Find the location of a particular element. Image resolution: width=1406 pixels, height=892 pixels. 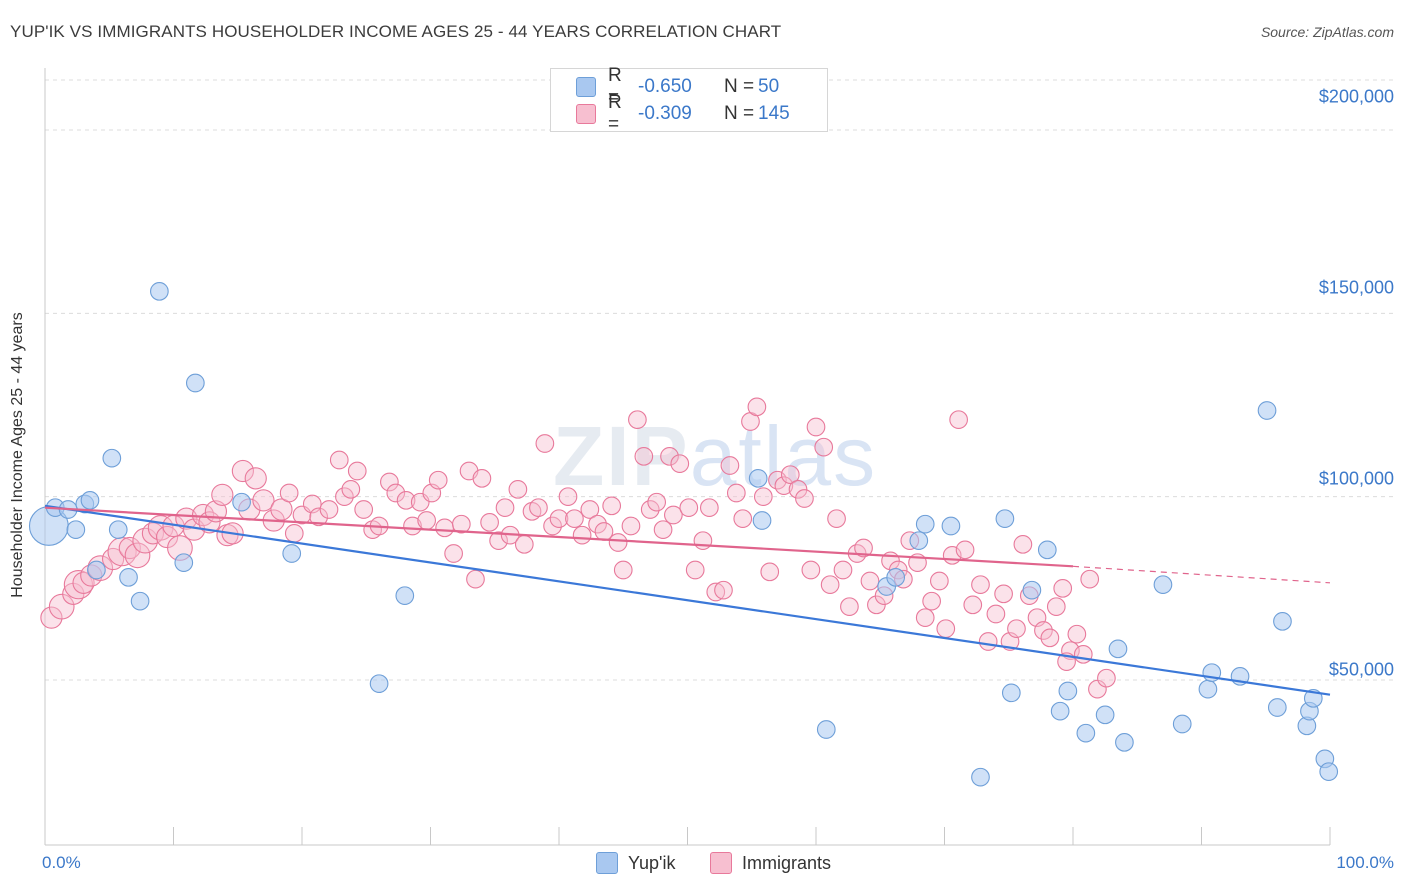

y-tick-150000: $150,000 is located at coordinates (1356, 287).